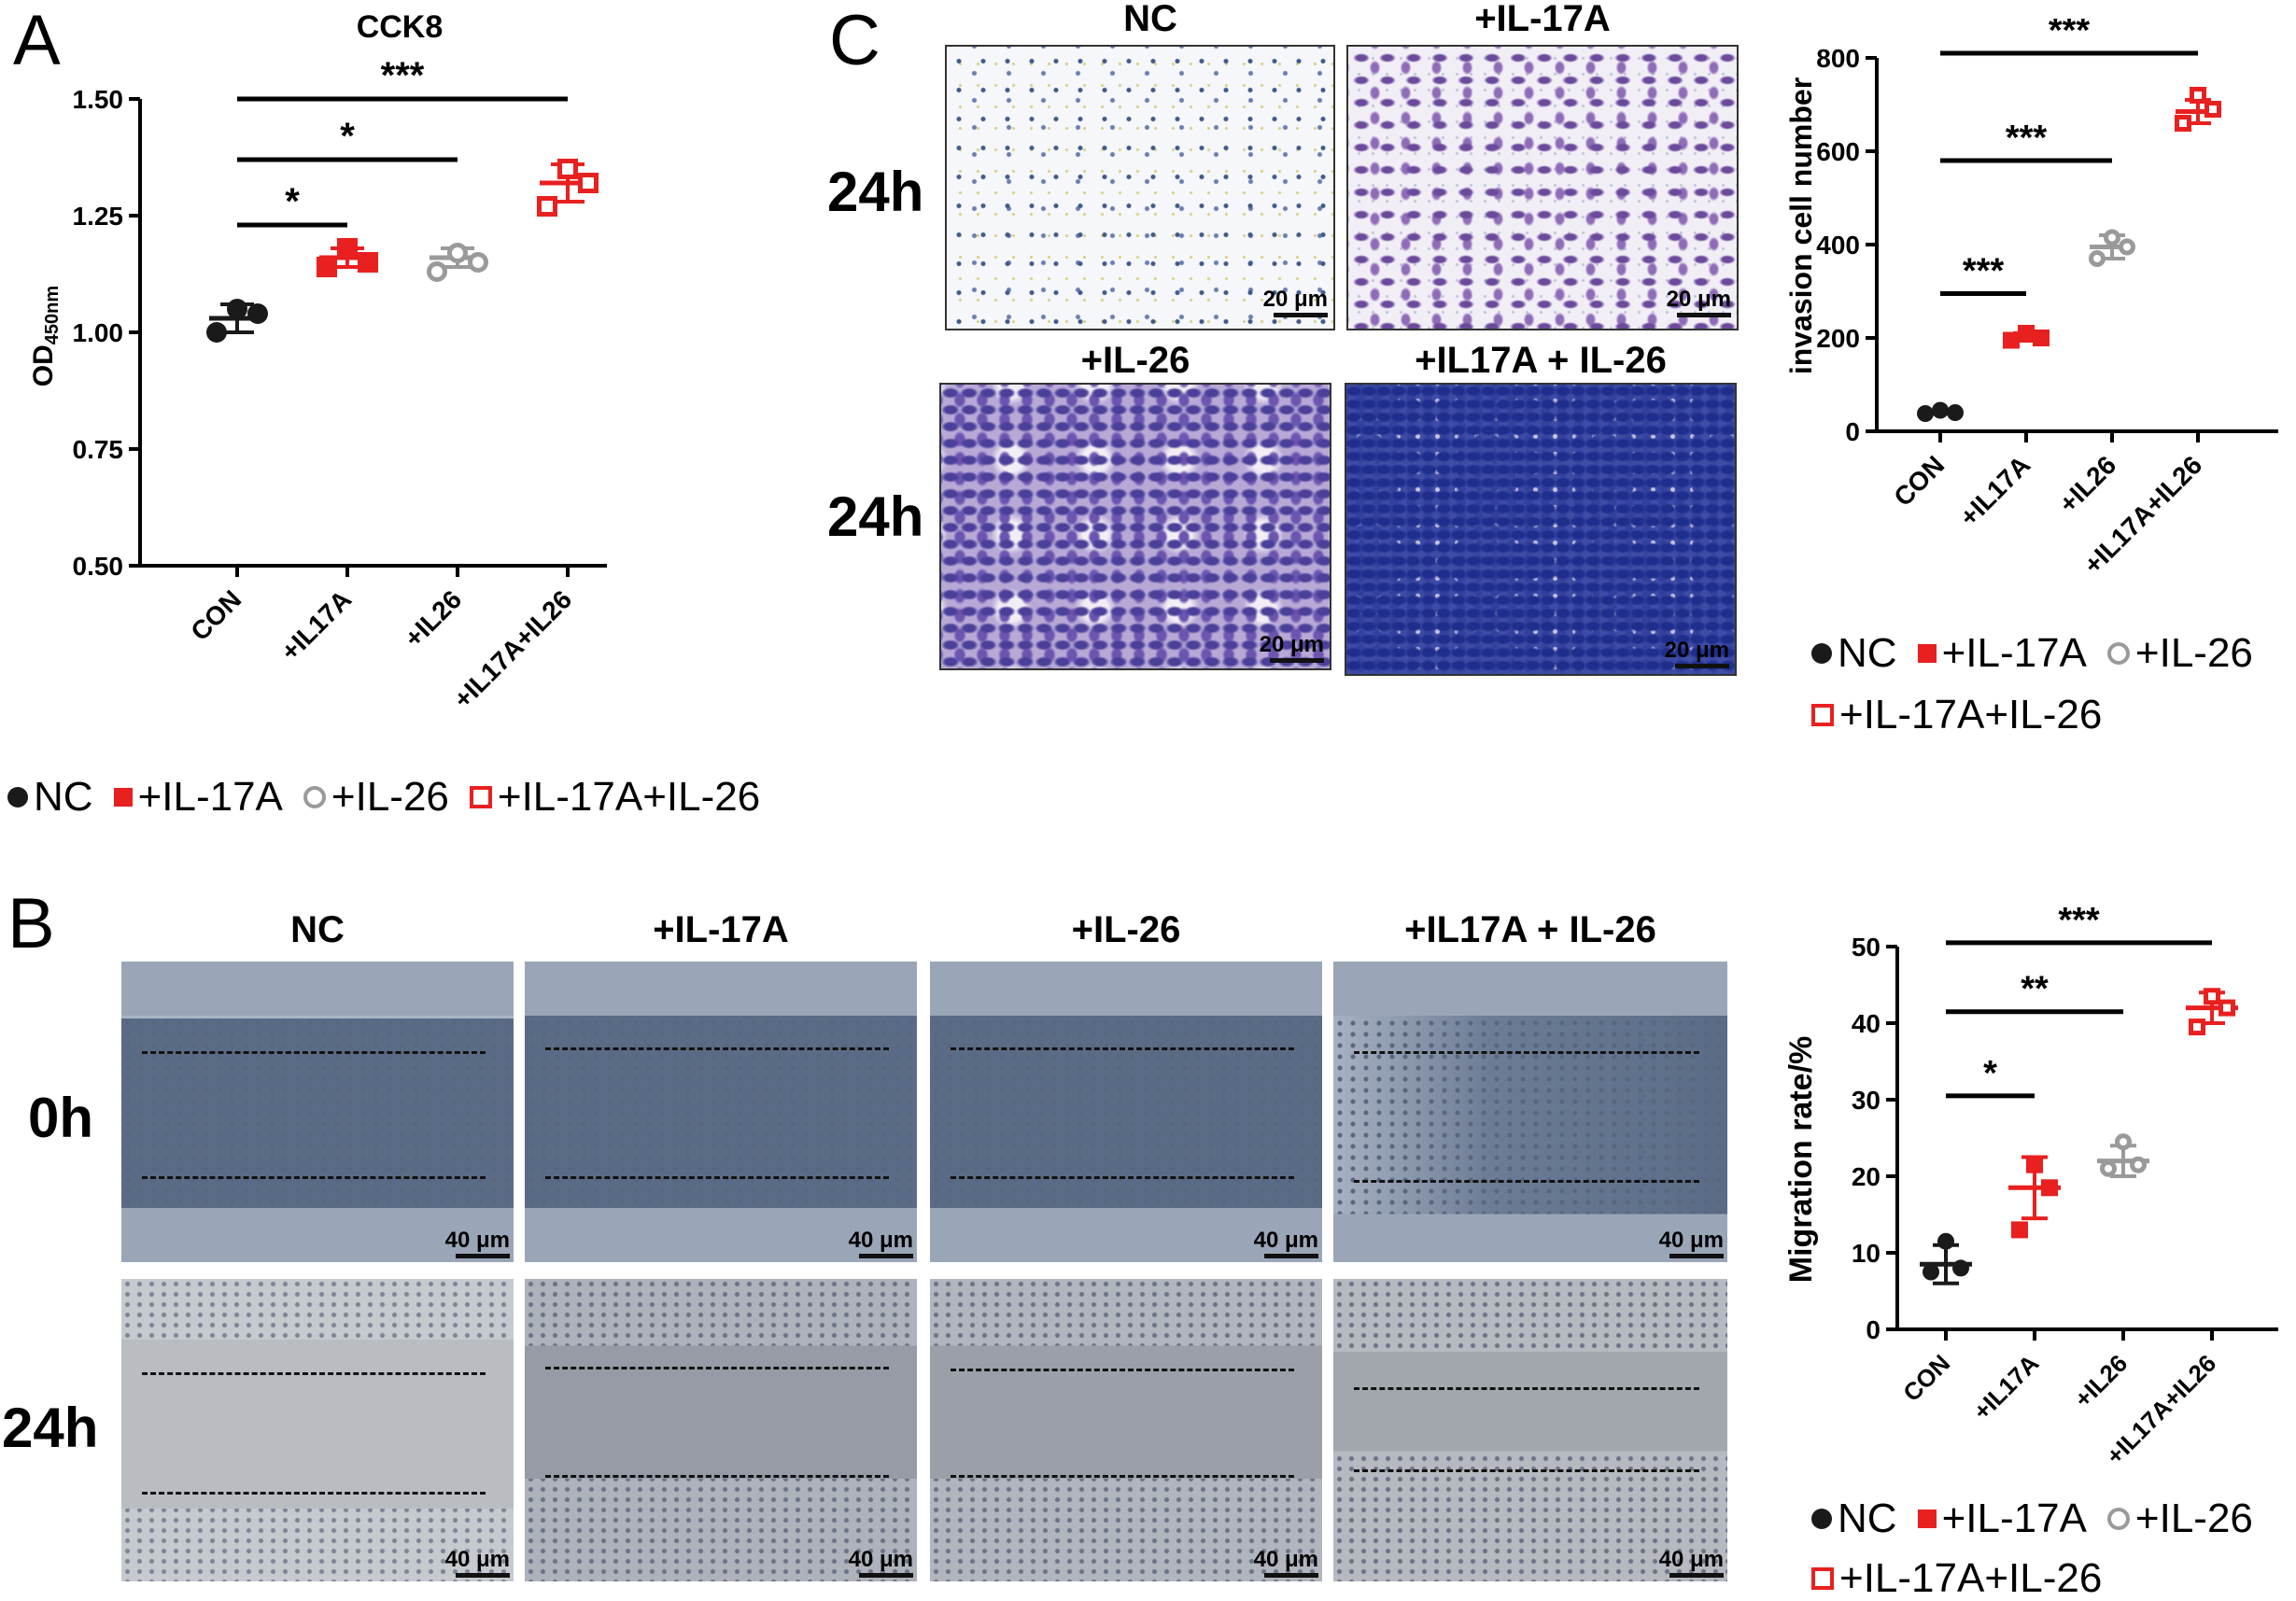 The height and width of the screenshot is (1601, 2296). Describe the element at coordinates (99, 99) in the screenshot. I see `y-tick-label: 1.50` at that location.